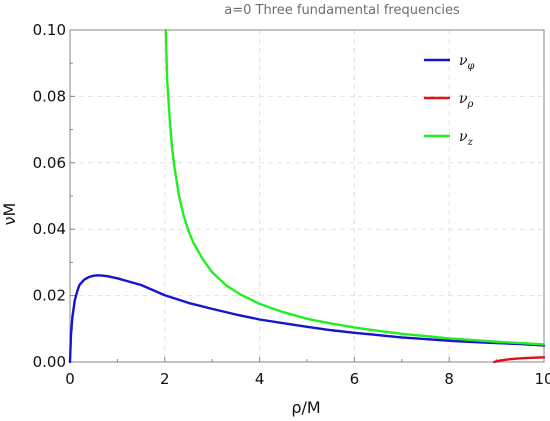 The width and height of the screenshot is (550, 421). What do you see at coordinates (70, 379) in the screenshot?
I see `x-tick-label: 0` at bounding box center [70, 379].